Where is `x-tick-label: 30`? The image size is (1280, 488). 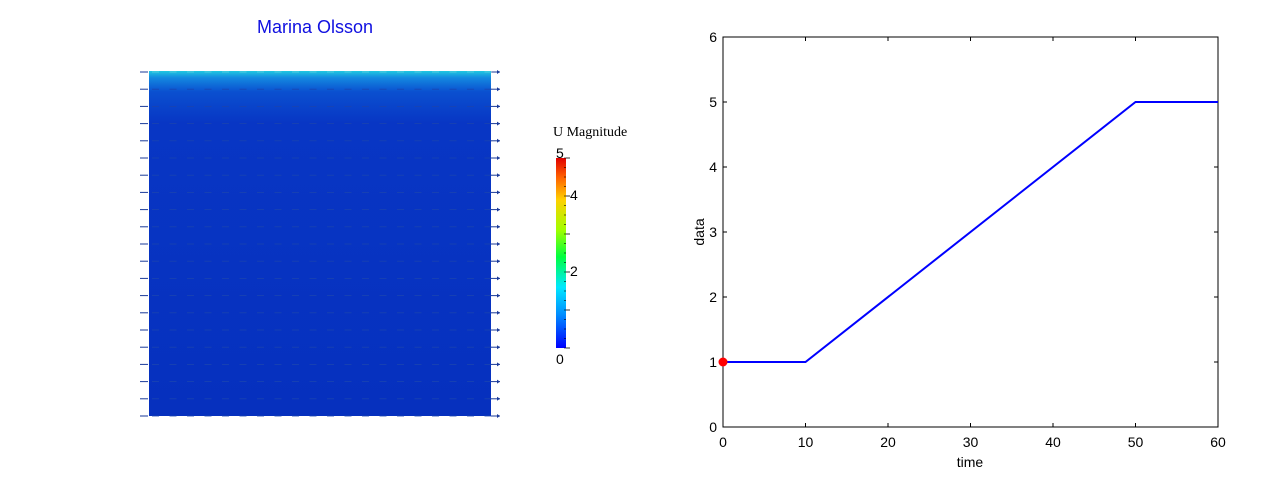
x-tick-label: 30 is located at coordinates (971, 442).